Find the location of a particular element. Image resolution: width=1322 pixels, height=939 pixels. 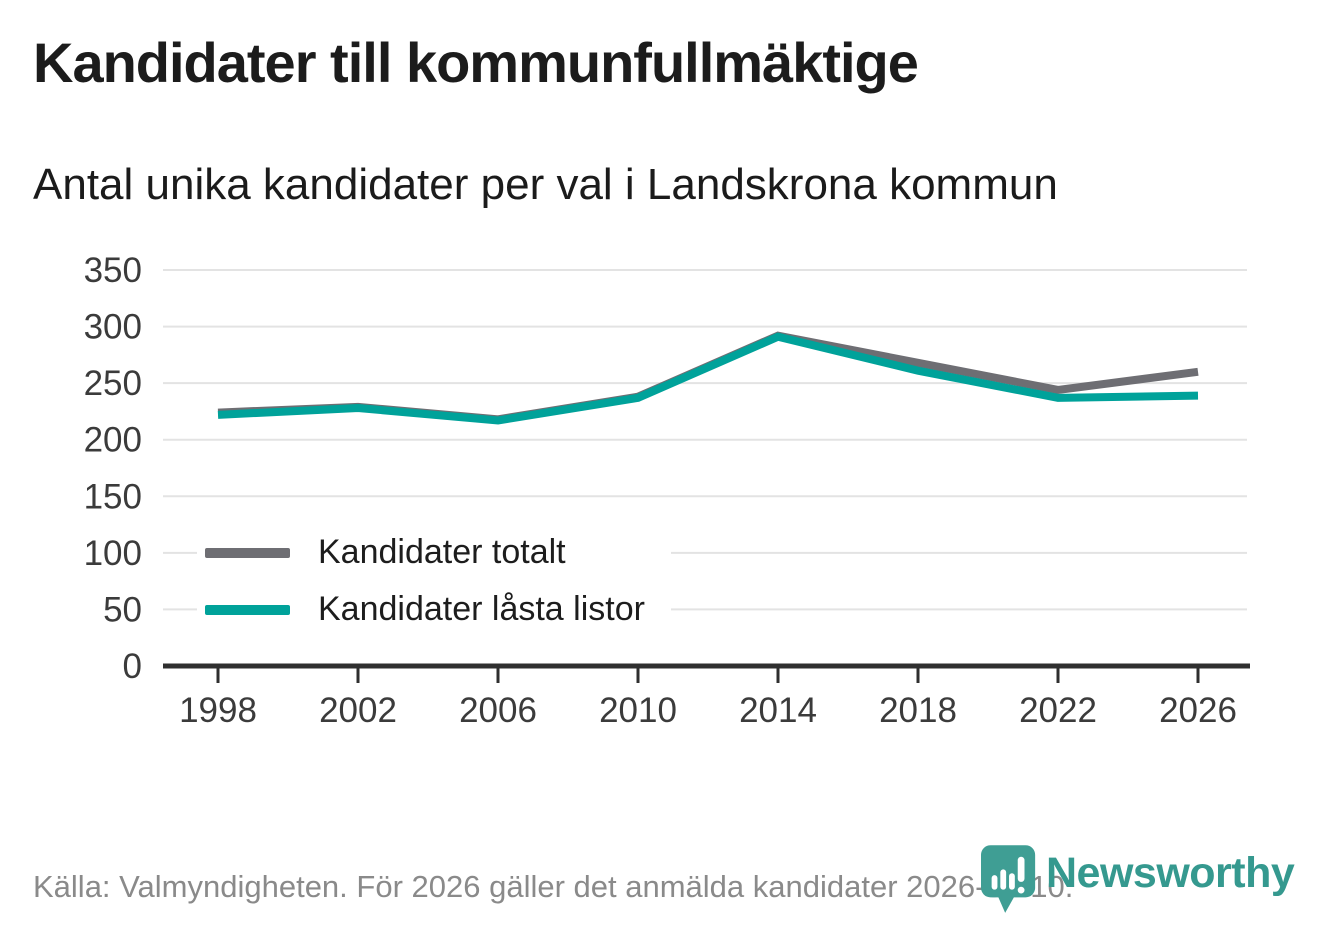

y-tick-label-0: 0 is located at coordinates (132, 666).